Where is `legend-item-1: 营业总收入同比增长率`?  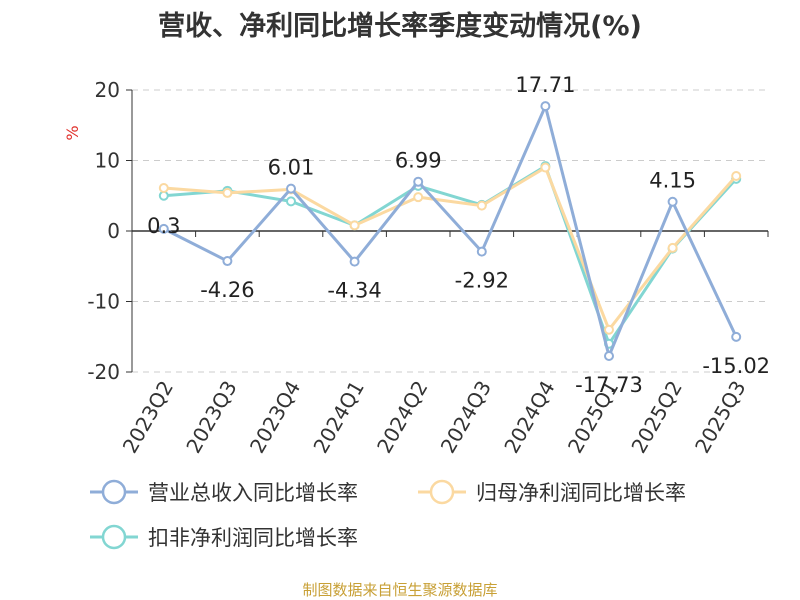 legend-item-1: 营业总收入同比增长率 is located at coordinates (224, 492).